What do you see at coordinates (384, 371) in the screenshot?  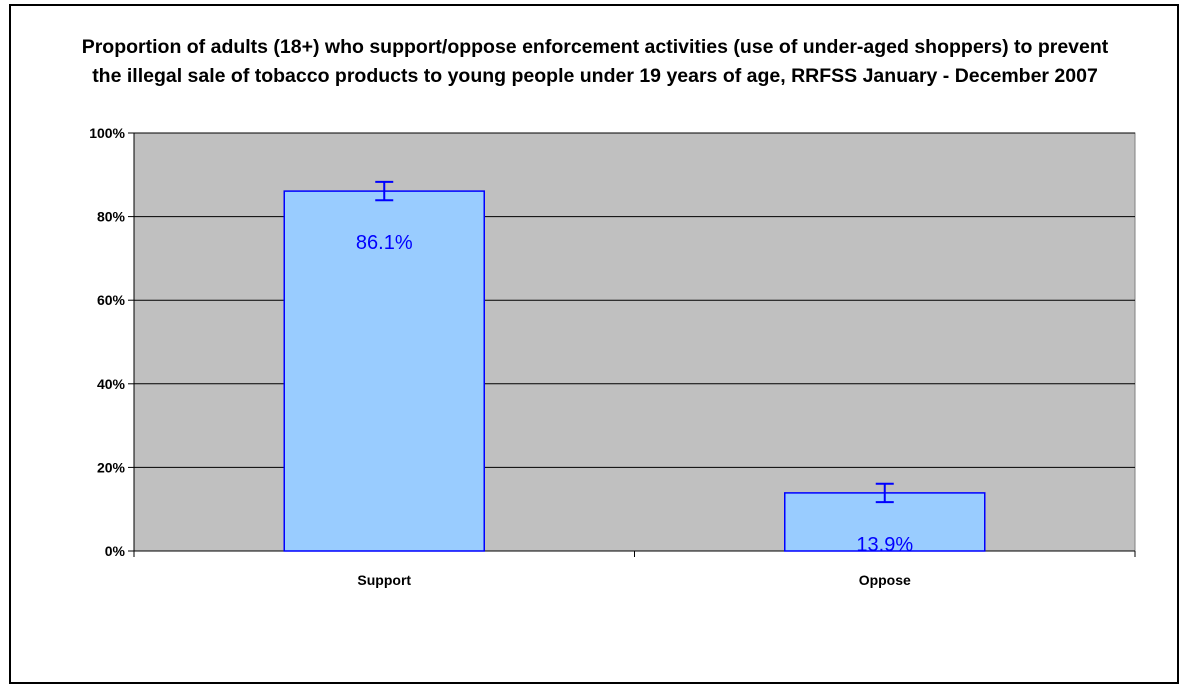 I see `bar-support` at bounding box center [384, 371].